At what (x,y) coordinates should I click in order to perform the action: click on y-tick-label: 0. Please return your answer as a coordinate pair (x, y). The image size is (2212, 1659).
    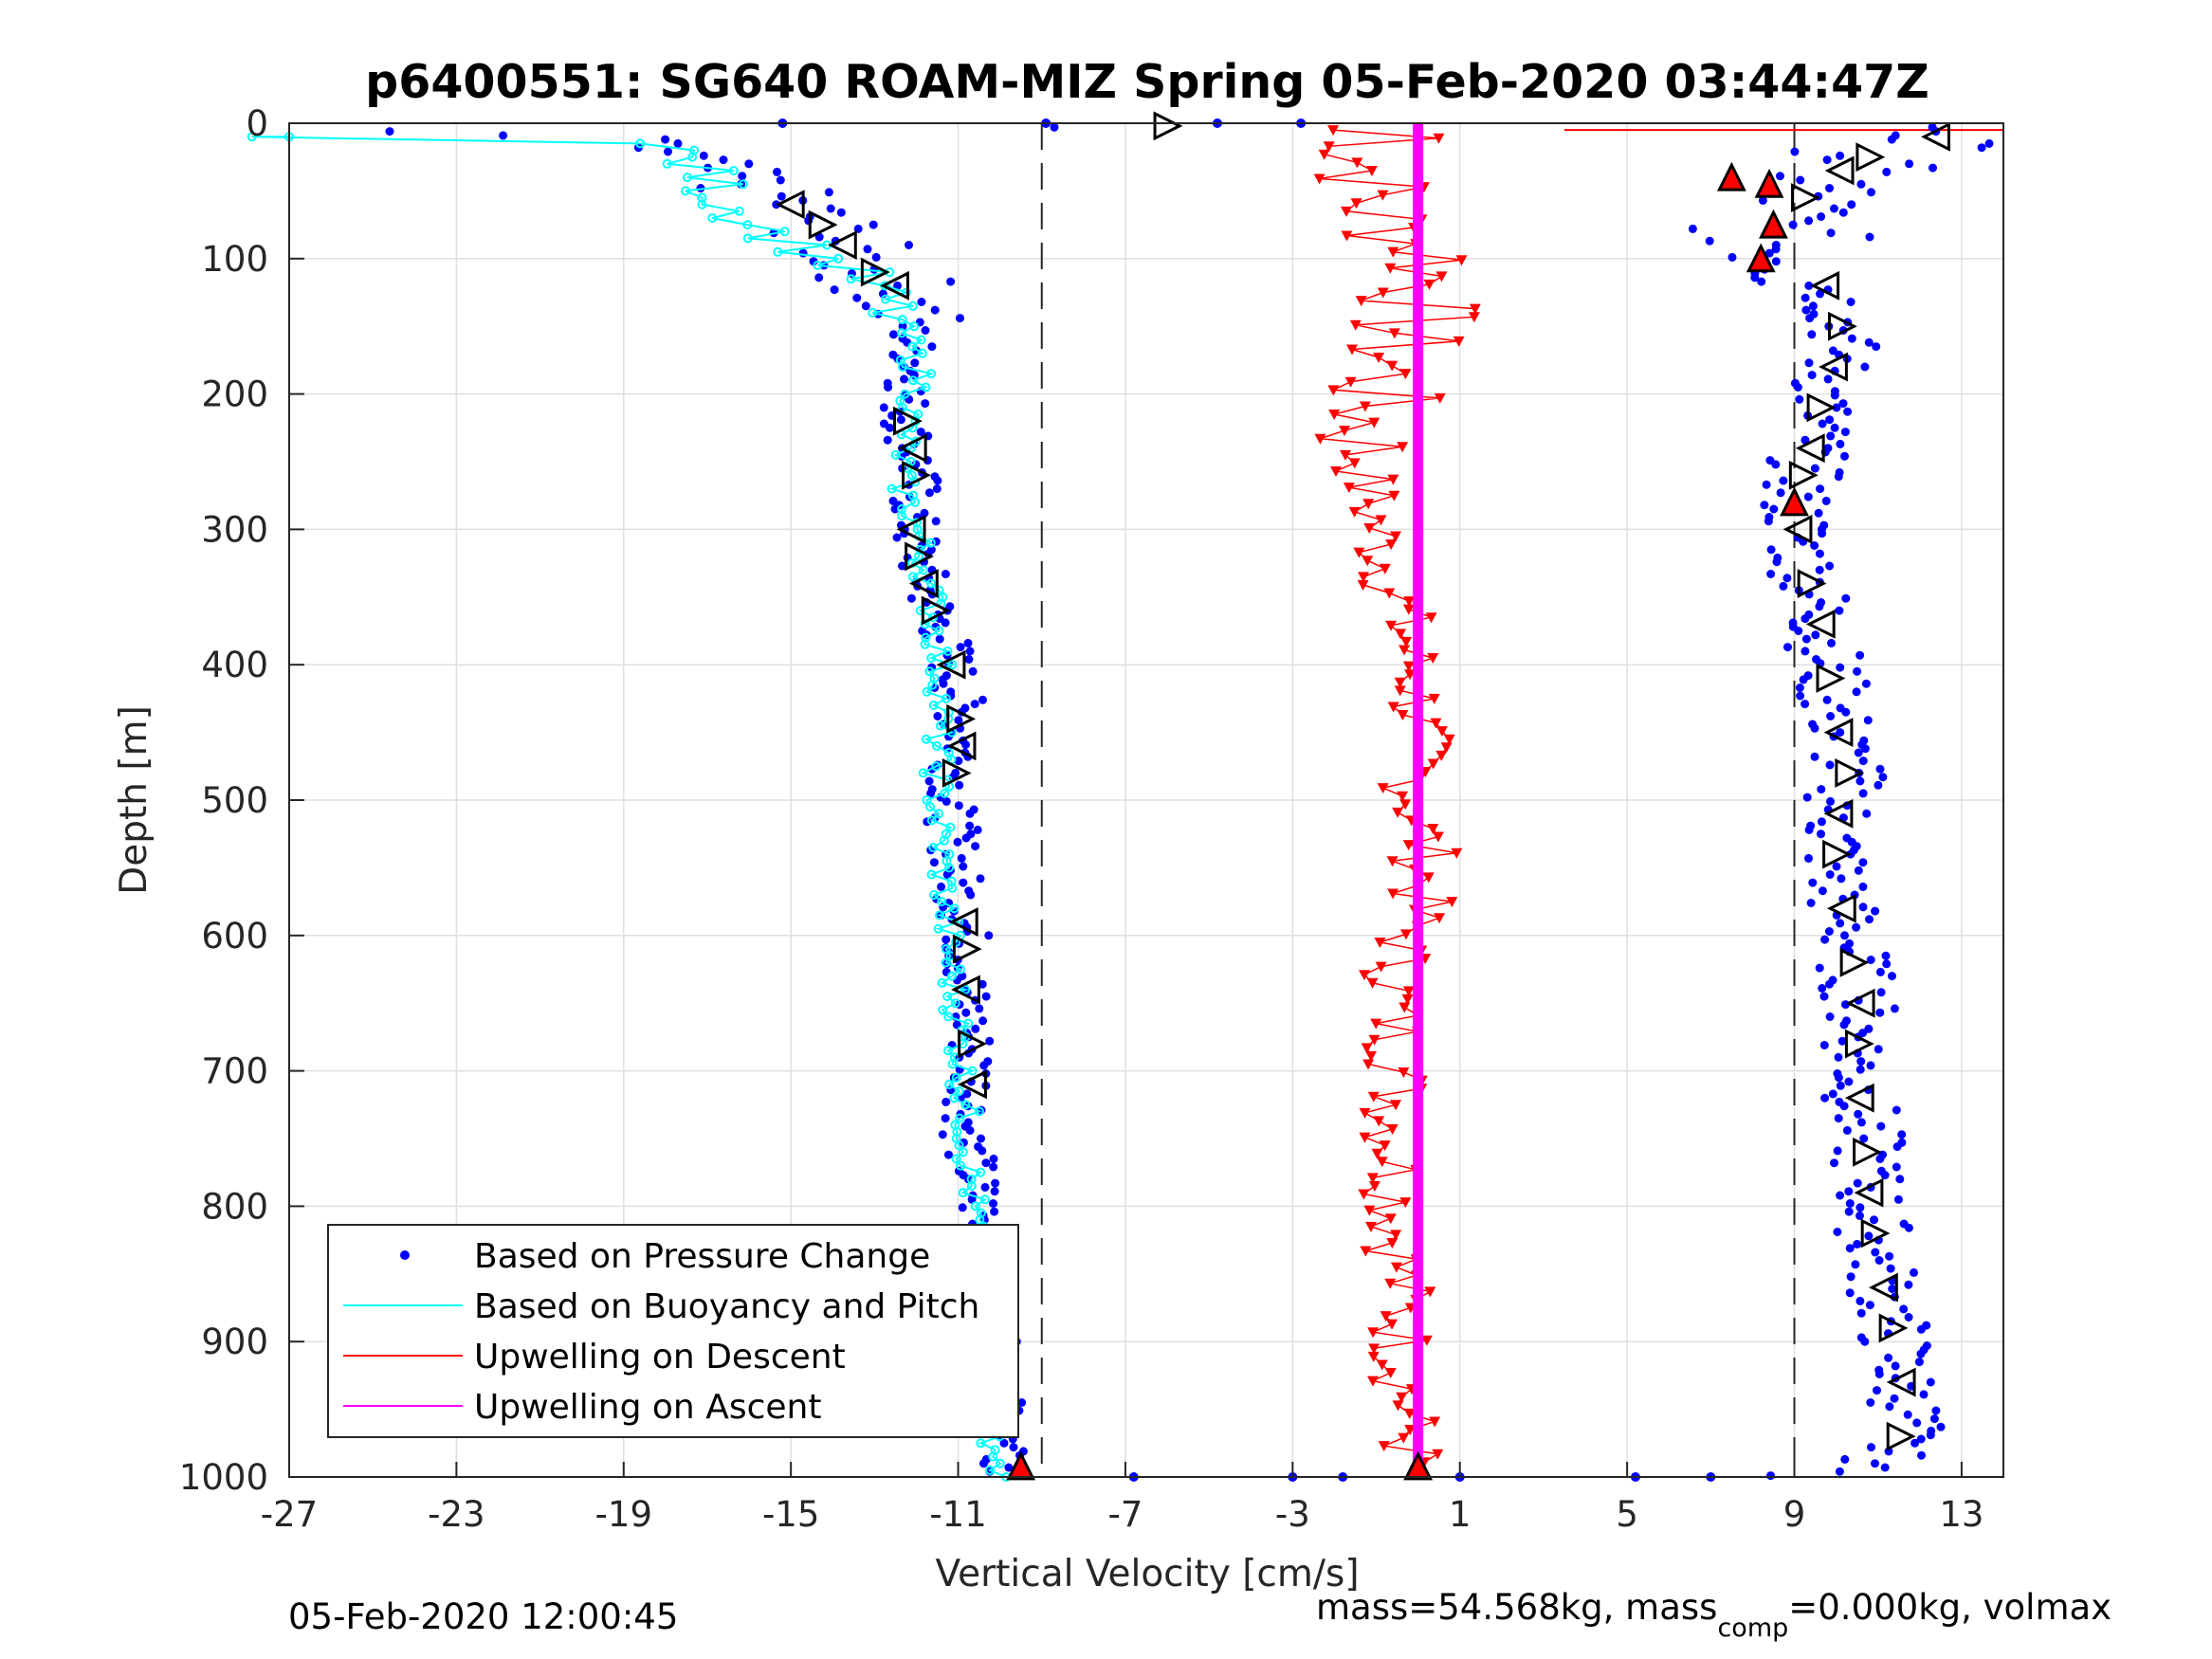
    Looking at the image, I should click on (257, 123).